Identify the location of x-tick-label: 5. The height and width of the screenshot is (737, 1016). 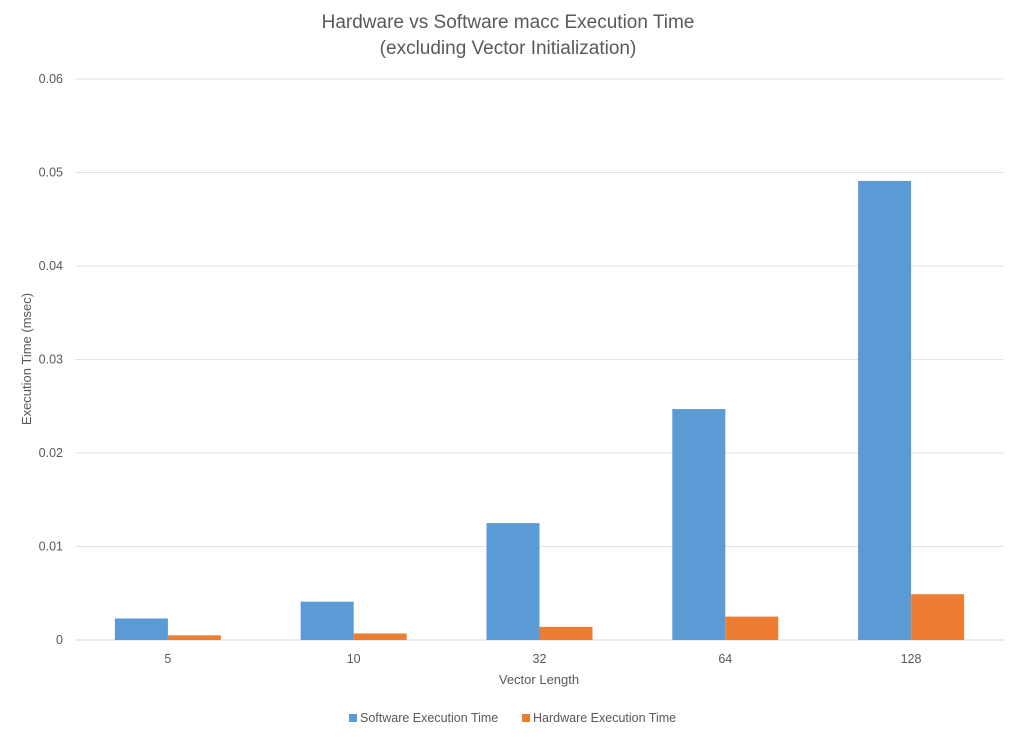
(167, 659).